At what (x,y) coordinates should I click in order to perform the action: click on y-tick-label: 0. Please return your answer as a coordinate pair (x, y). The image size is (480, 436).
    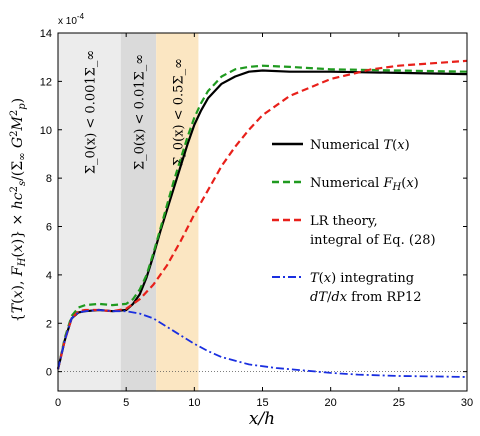
    Looking at the image, I should click on (49, 373).